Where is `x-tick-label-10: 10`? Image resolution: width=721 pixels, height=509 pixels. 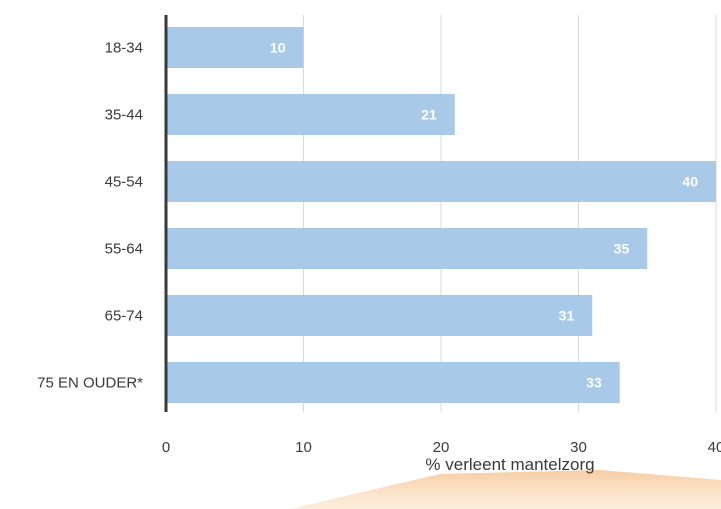
x-tick-label-10: 10 is located at coordinates (303, 447).